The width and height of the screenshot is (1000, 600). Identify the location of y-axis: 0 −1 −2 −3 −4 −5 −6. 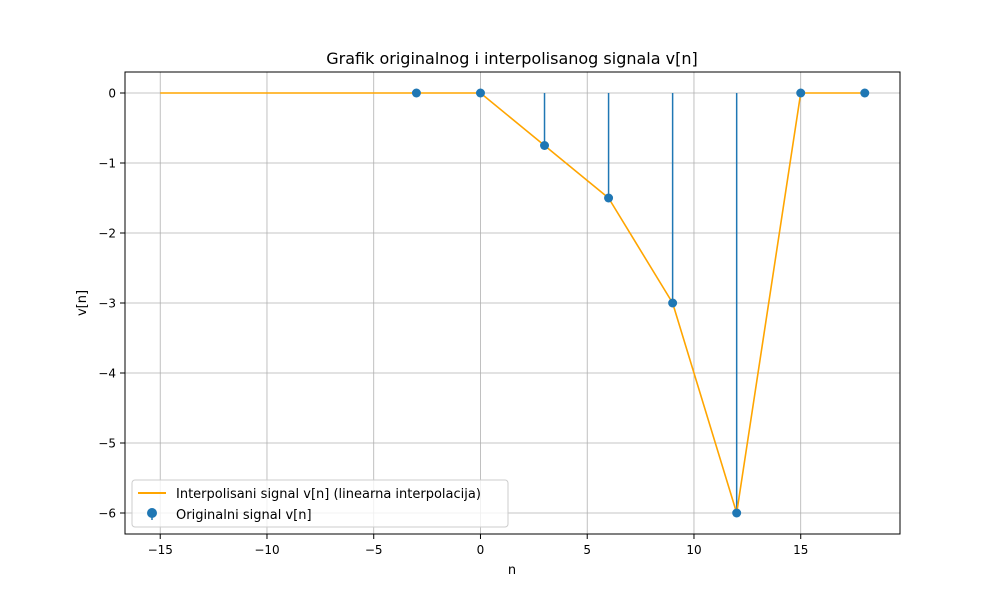
(111, 304).